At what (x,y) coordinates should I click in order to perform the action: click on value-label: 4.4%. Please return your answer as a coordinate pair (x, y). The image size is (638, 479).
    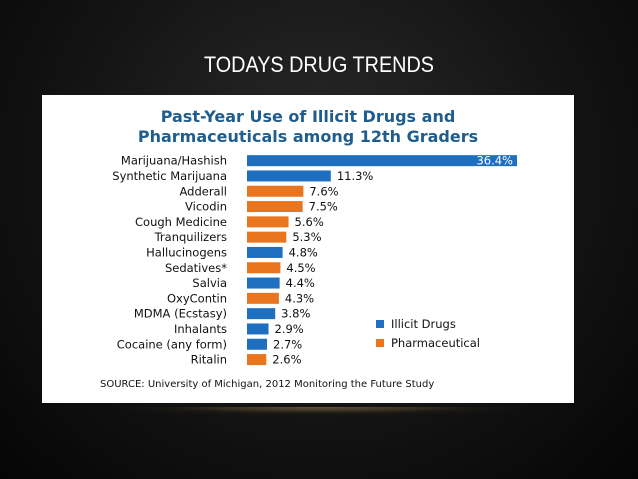
    Looking at the image, I should click on (300, 283).